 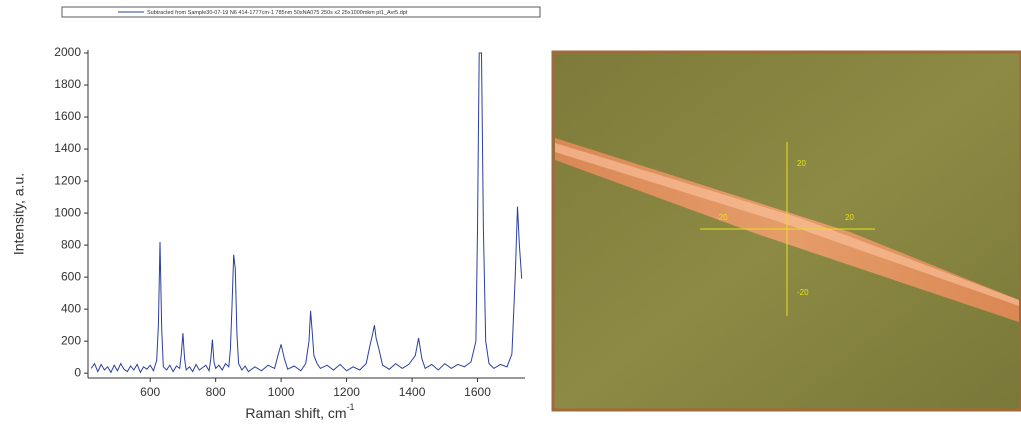 What do you see at coordinates (281, 392) in the screenshot?
I see `x-tick-label: 1000` at bounding box center [281, 392].